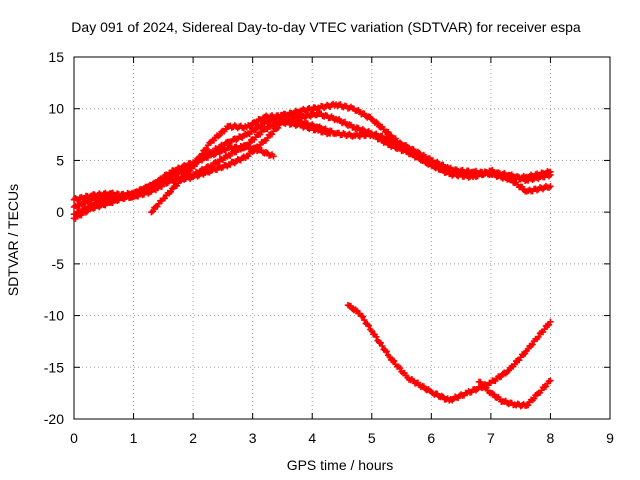  Describe the element at coordinates (551, 438) in the screenshot. I see `x-tick-label: 8` at that location.